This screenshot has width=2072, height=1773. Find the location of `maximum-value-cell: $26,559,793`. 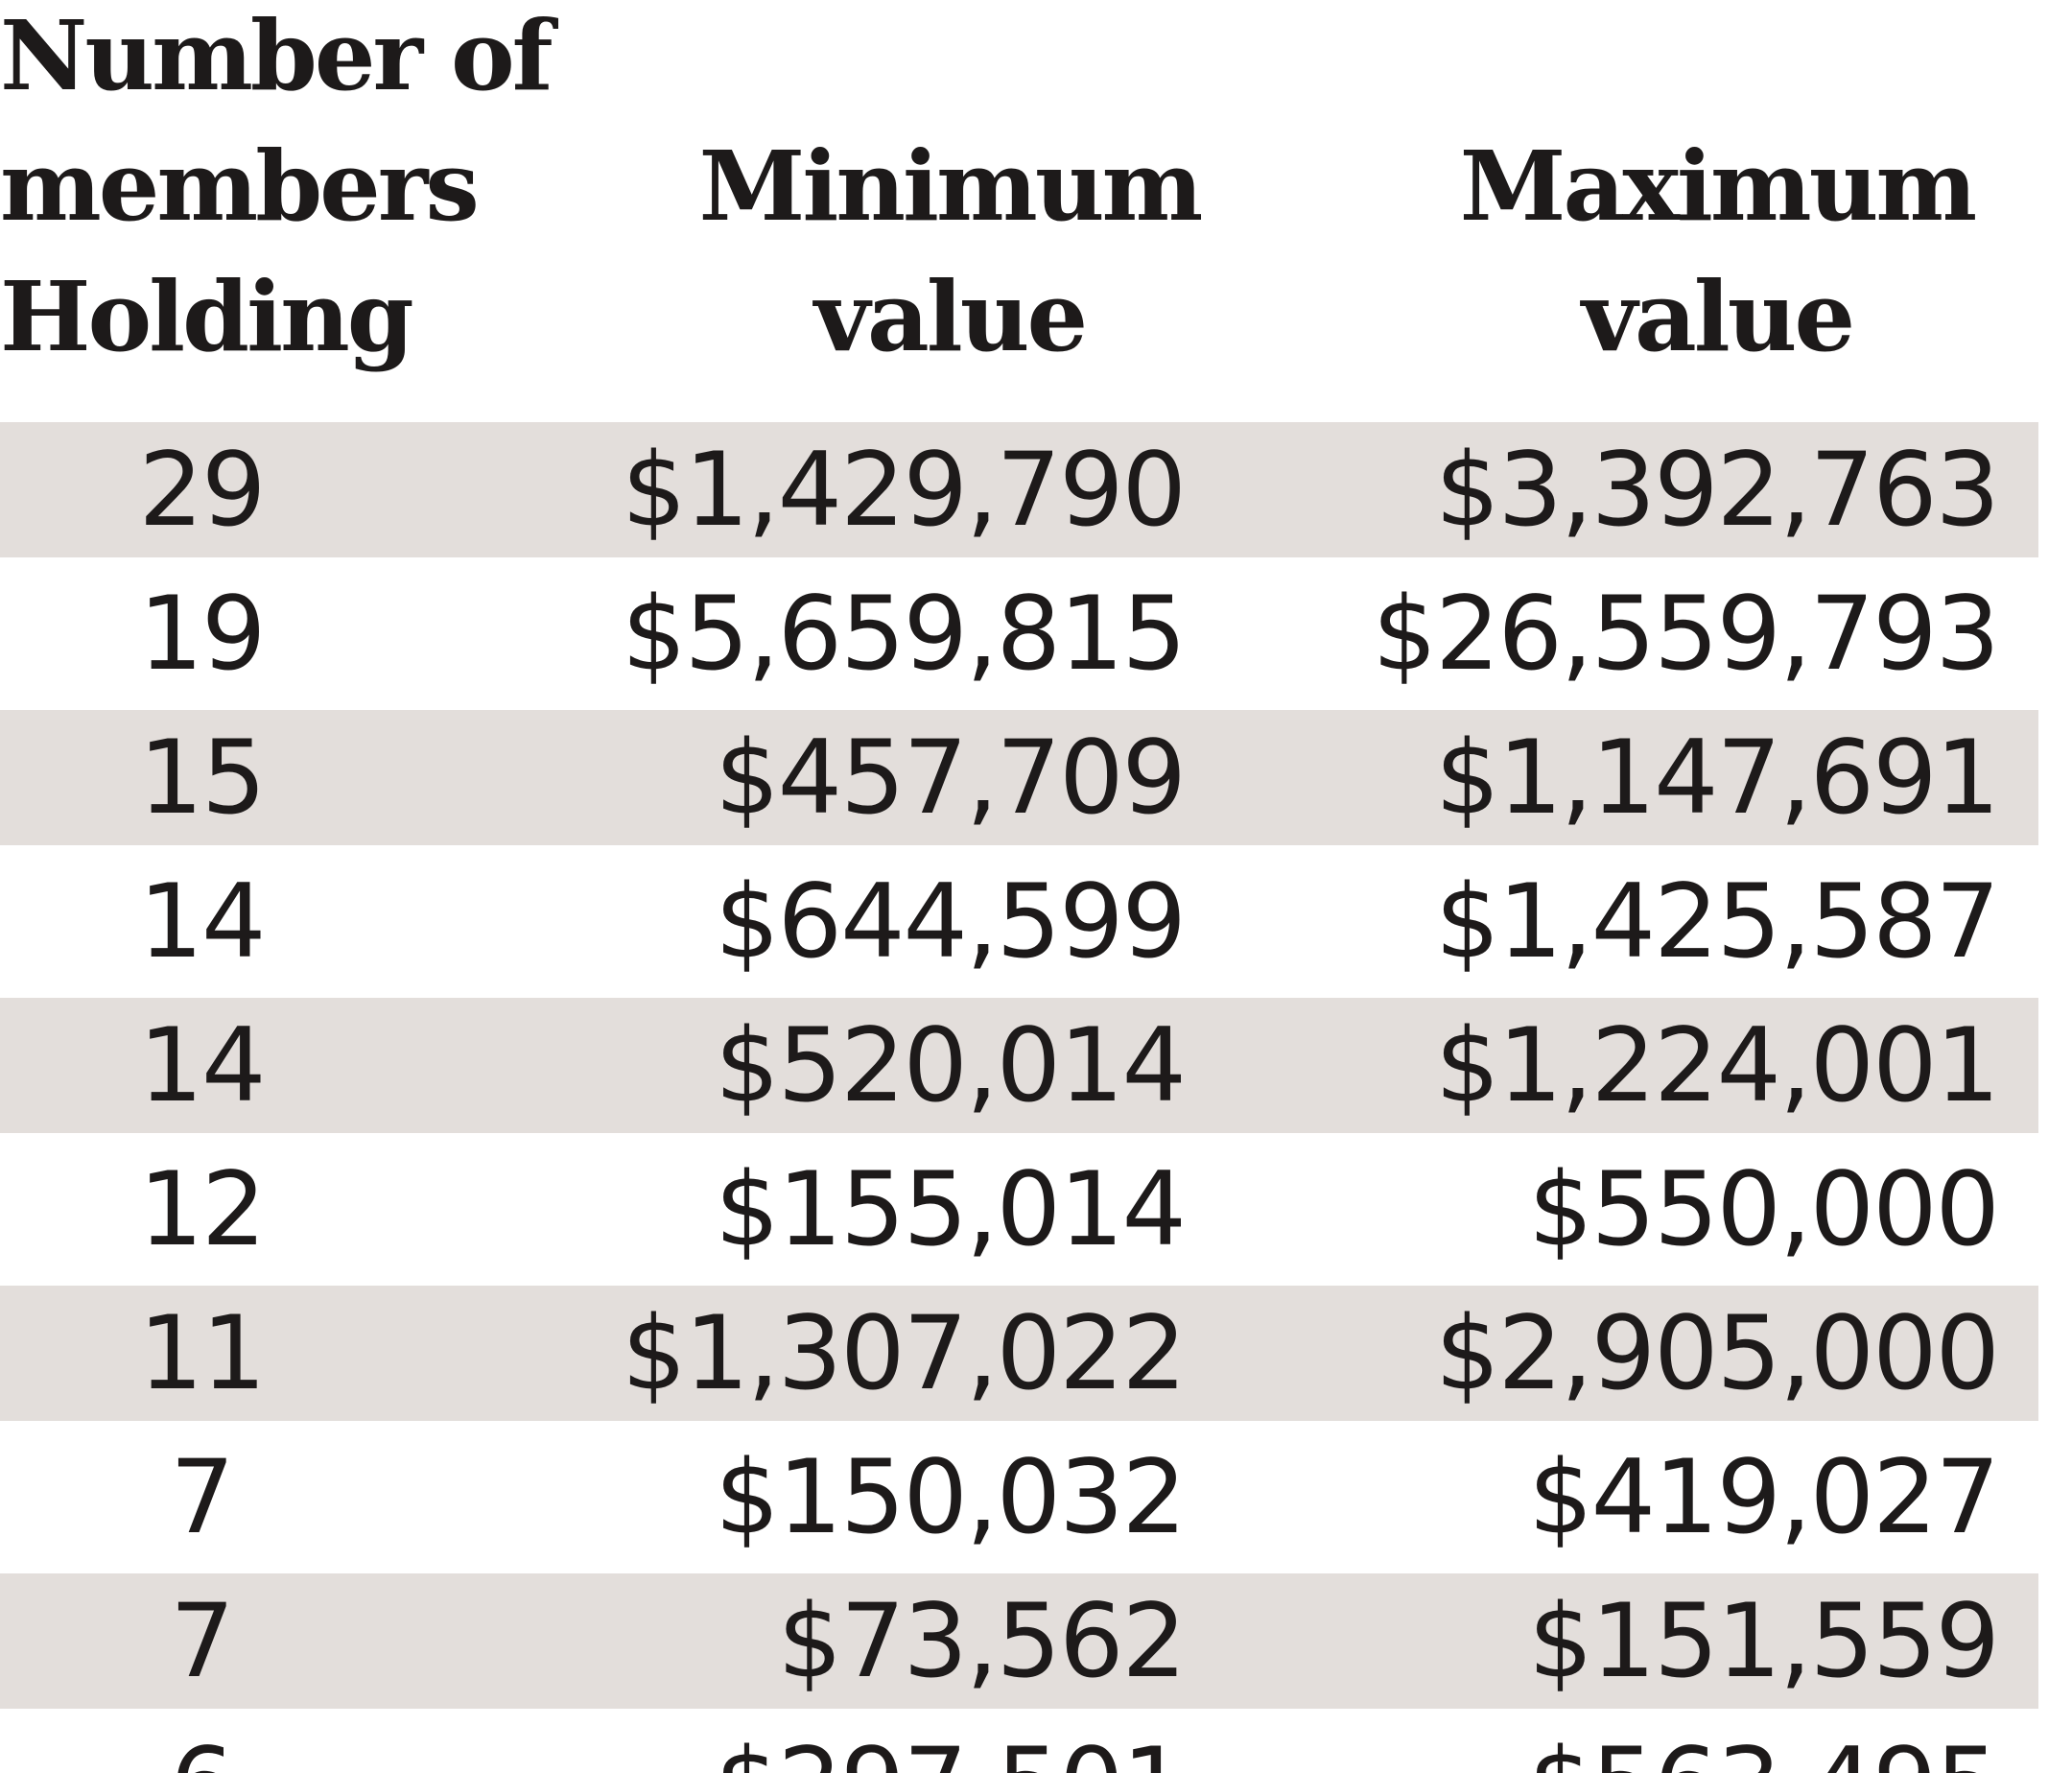

maximum-value-cell: $26,559,793 is located at coordinates (1686, 634).